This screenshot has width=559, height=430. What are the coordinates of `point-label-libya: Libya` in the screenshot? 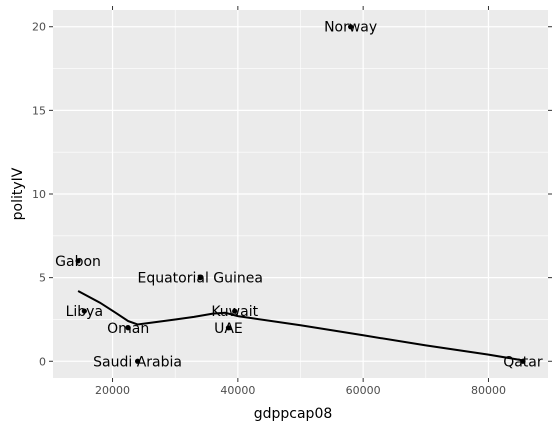 It's located at (84, 312).